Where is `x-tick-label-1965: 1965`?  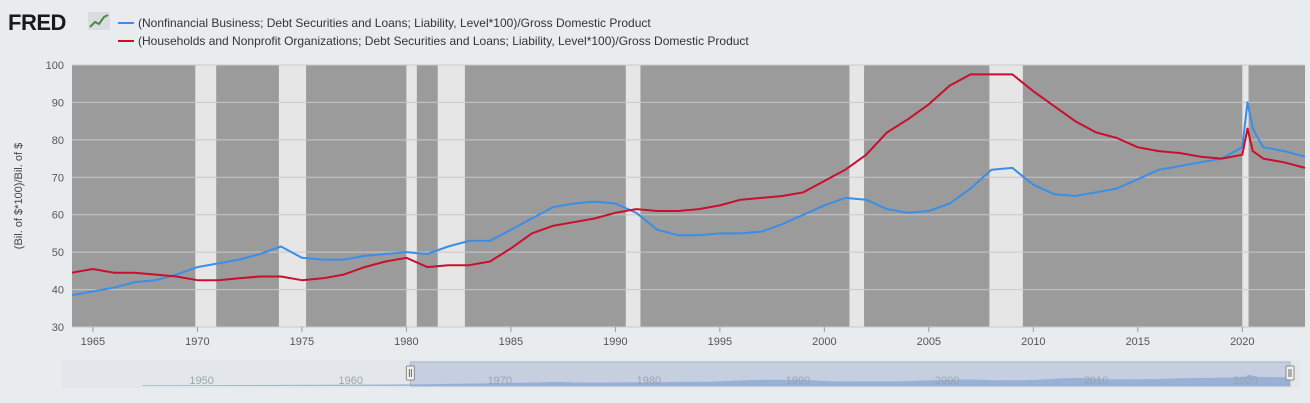 x-tick-label-1965: 1965 is located at coordinates (93, 342).